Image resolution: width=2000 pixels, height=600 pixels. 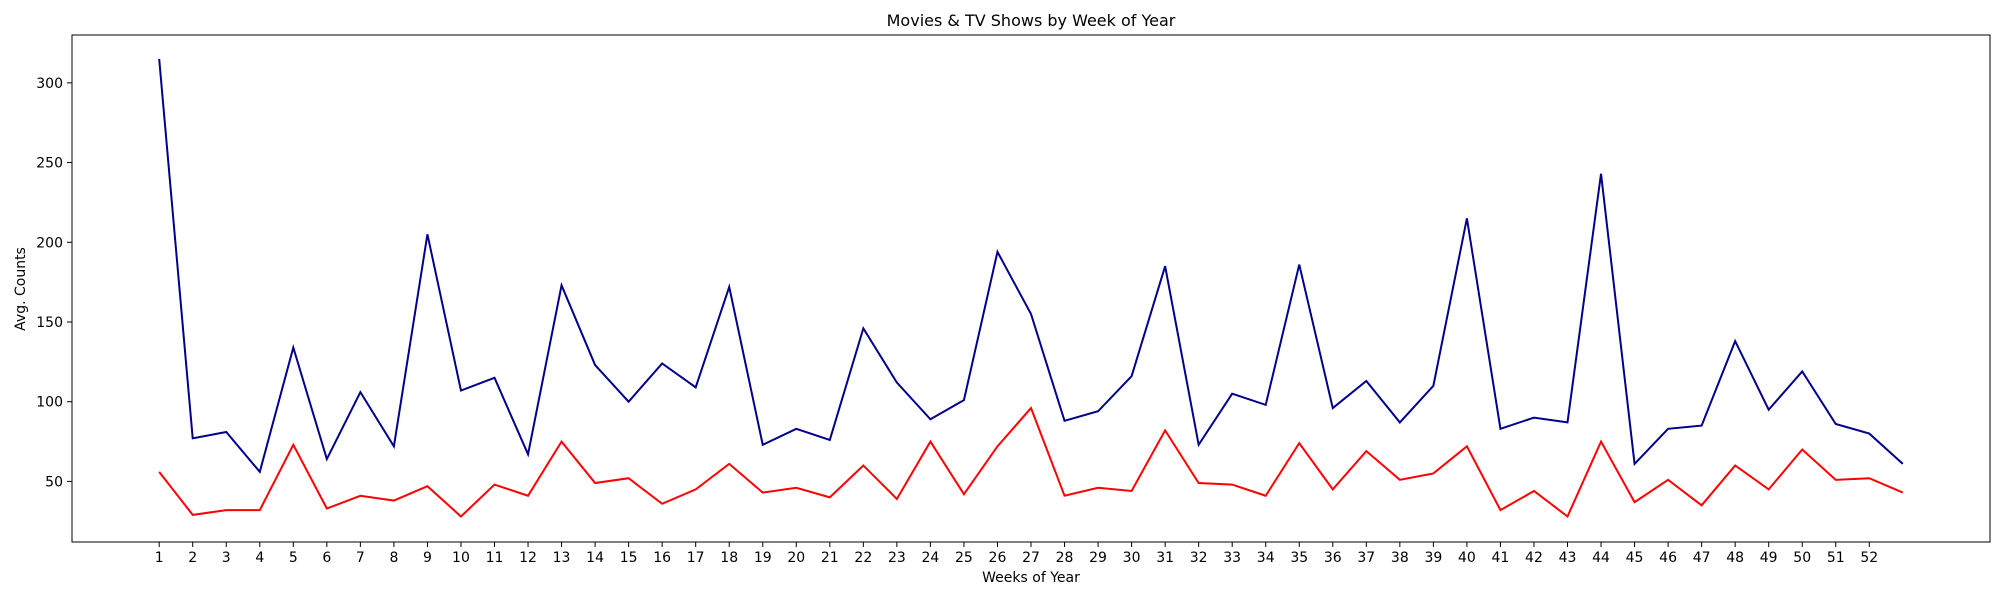 I want to click on x-tick-label: 4, so click(x=259, y=558).